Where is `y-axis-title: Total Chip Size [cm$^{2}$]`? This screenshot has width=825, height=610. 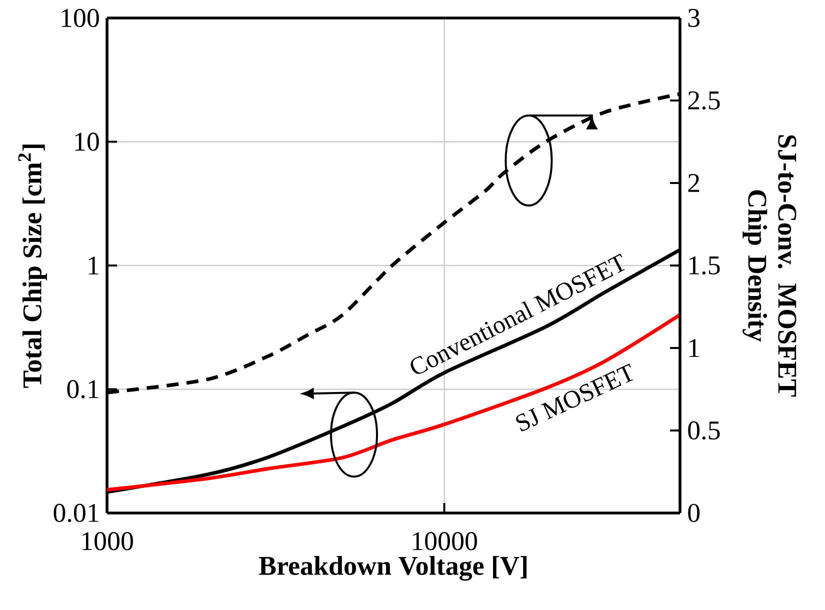 y-axis-title: Total Chip Size [cm$^{2}$] is located at coordinates (32, 266).